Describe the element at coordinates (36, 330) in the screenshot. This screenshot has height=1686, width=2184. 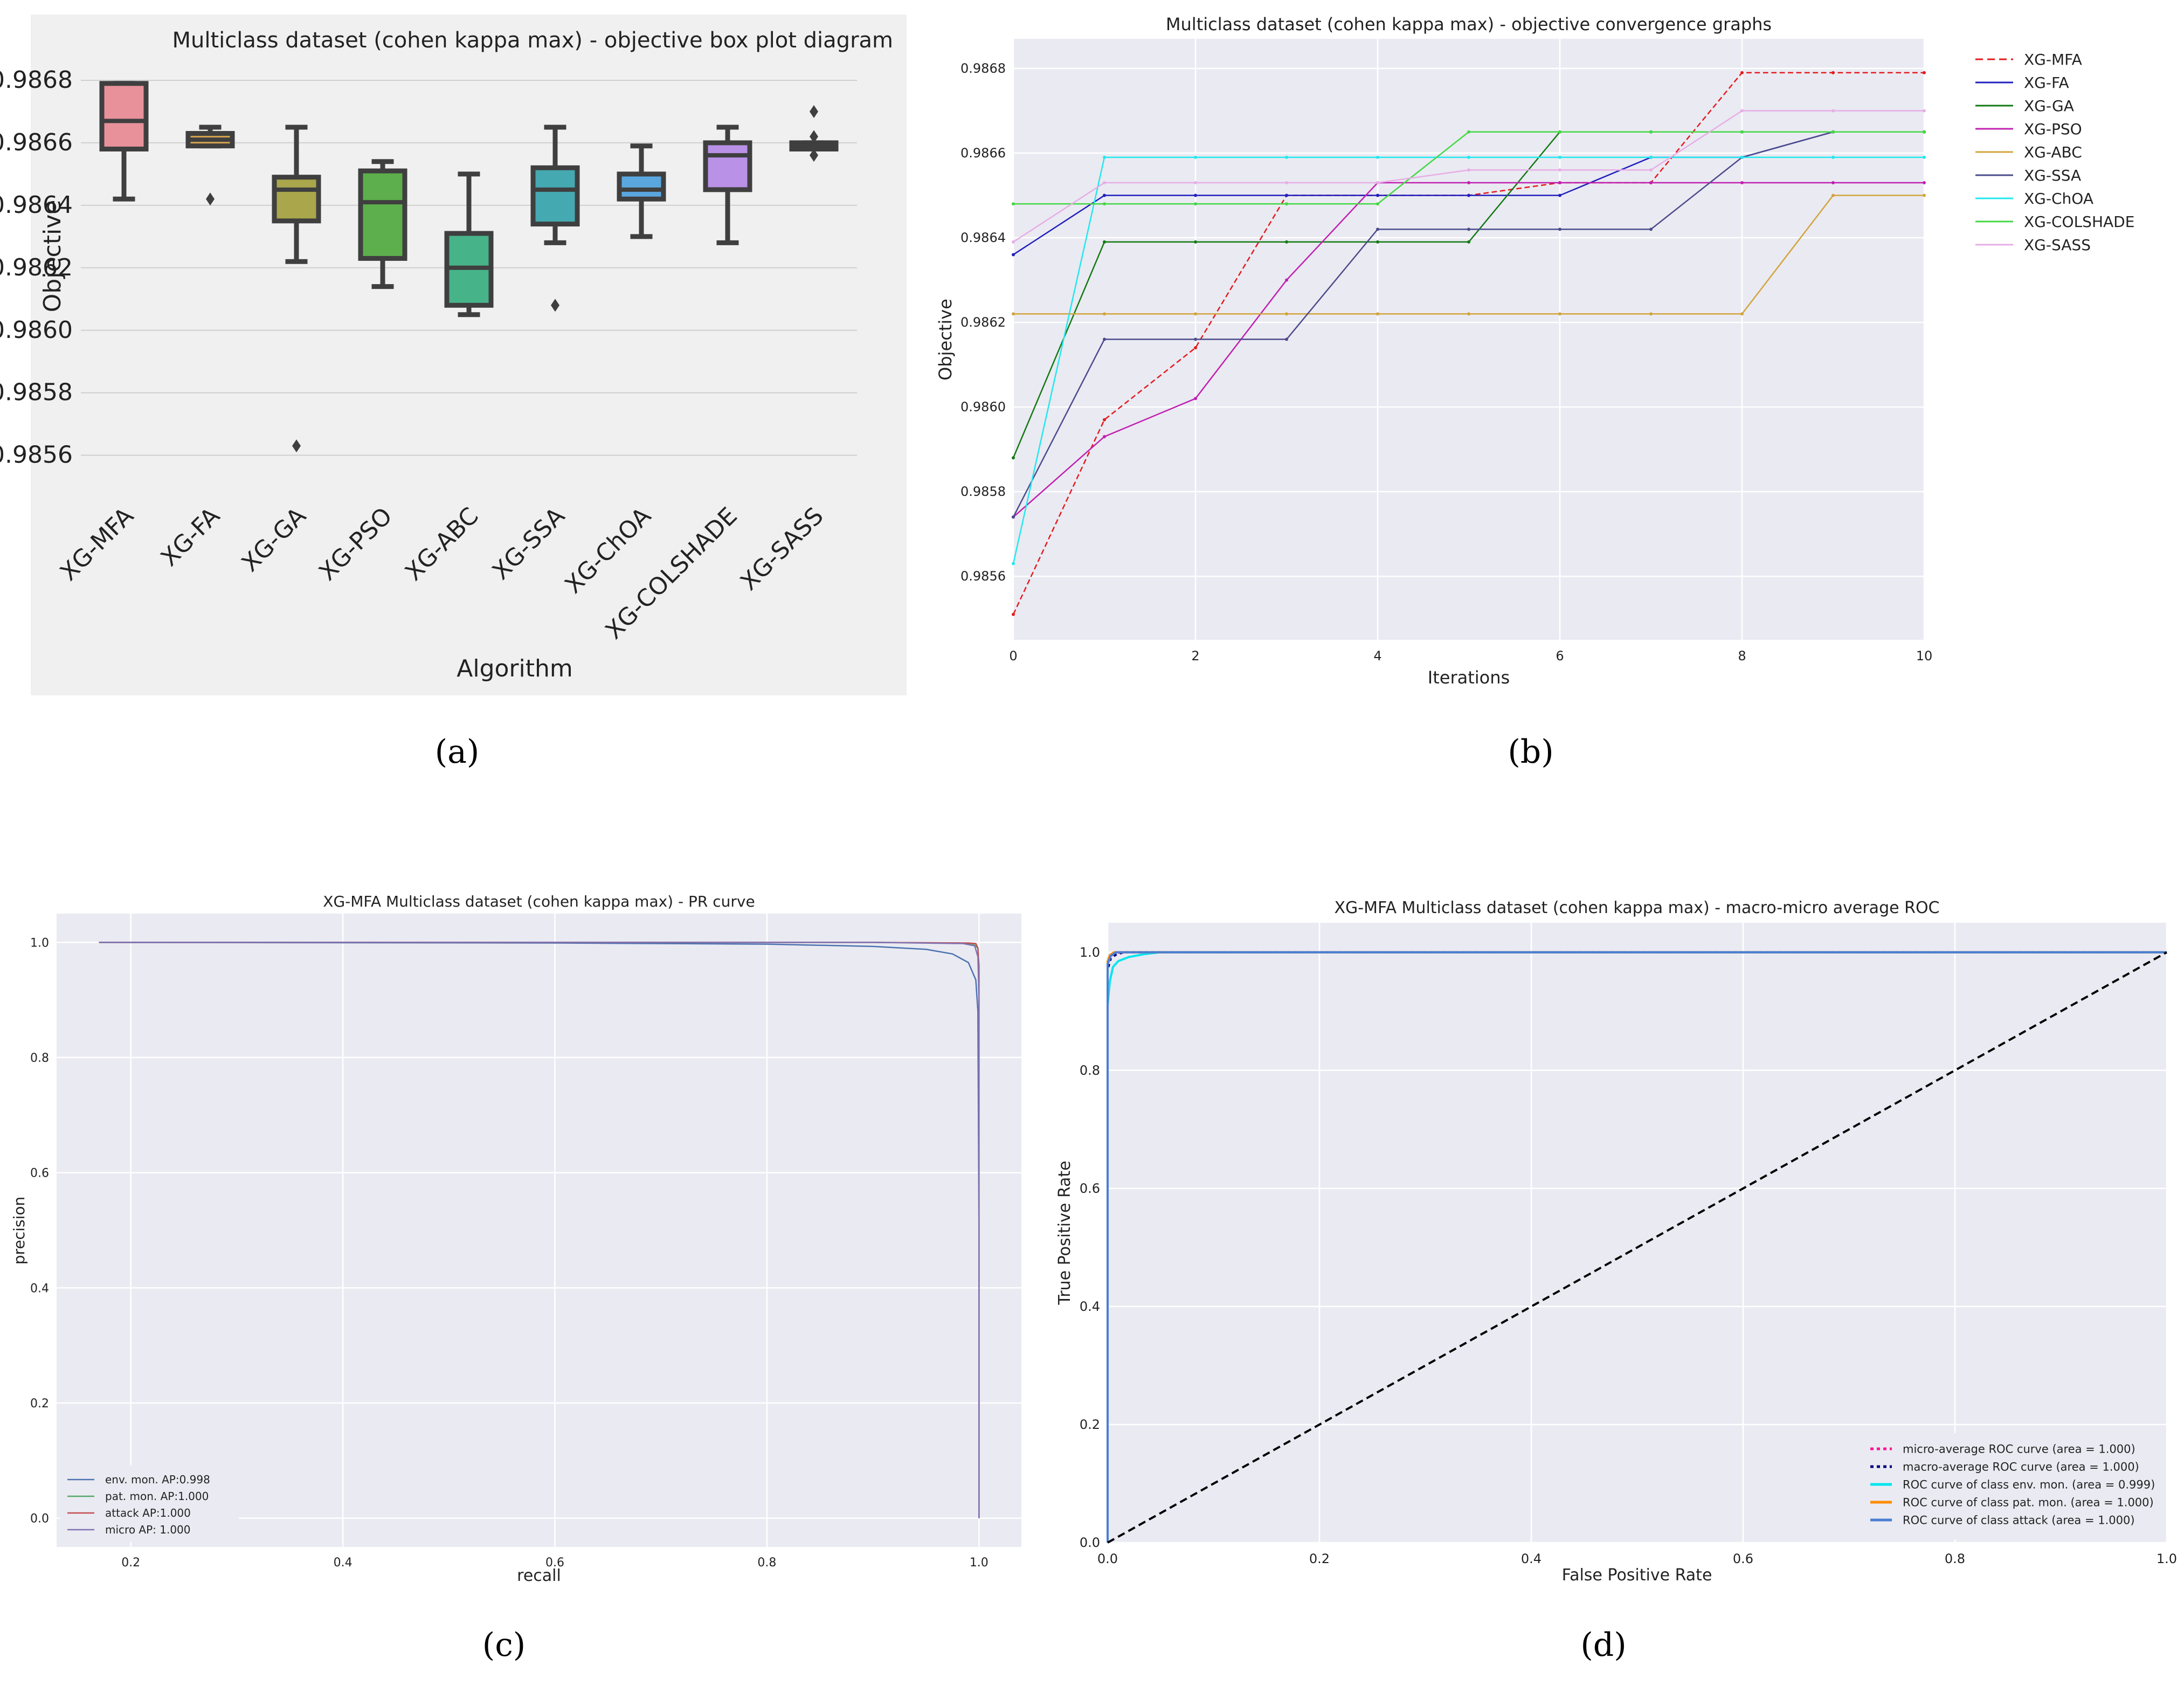
I see `panel-a-ytick-label: 0.9860` at that location.